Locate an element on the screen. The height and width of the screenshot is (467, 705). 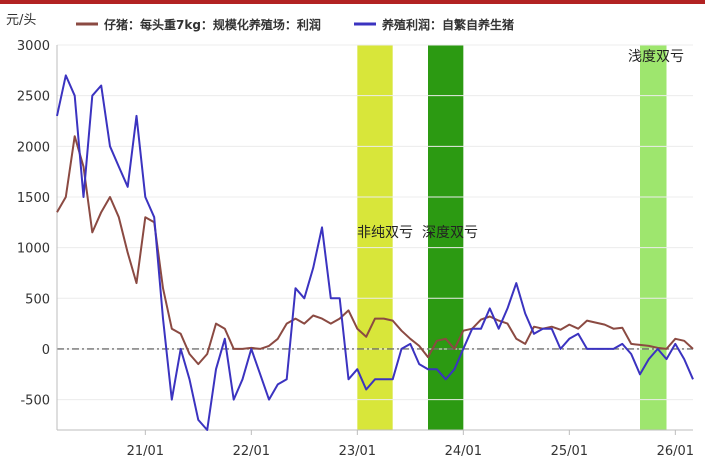
y-tick-label: 0 is located at coordinates (46, 350).